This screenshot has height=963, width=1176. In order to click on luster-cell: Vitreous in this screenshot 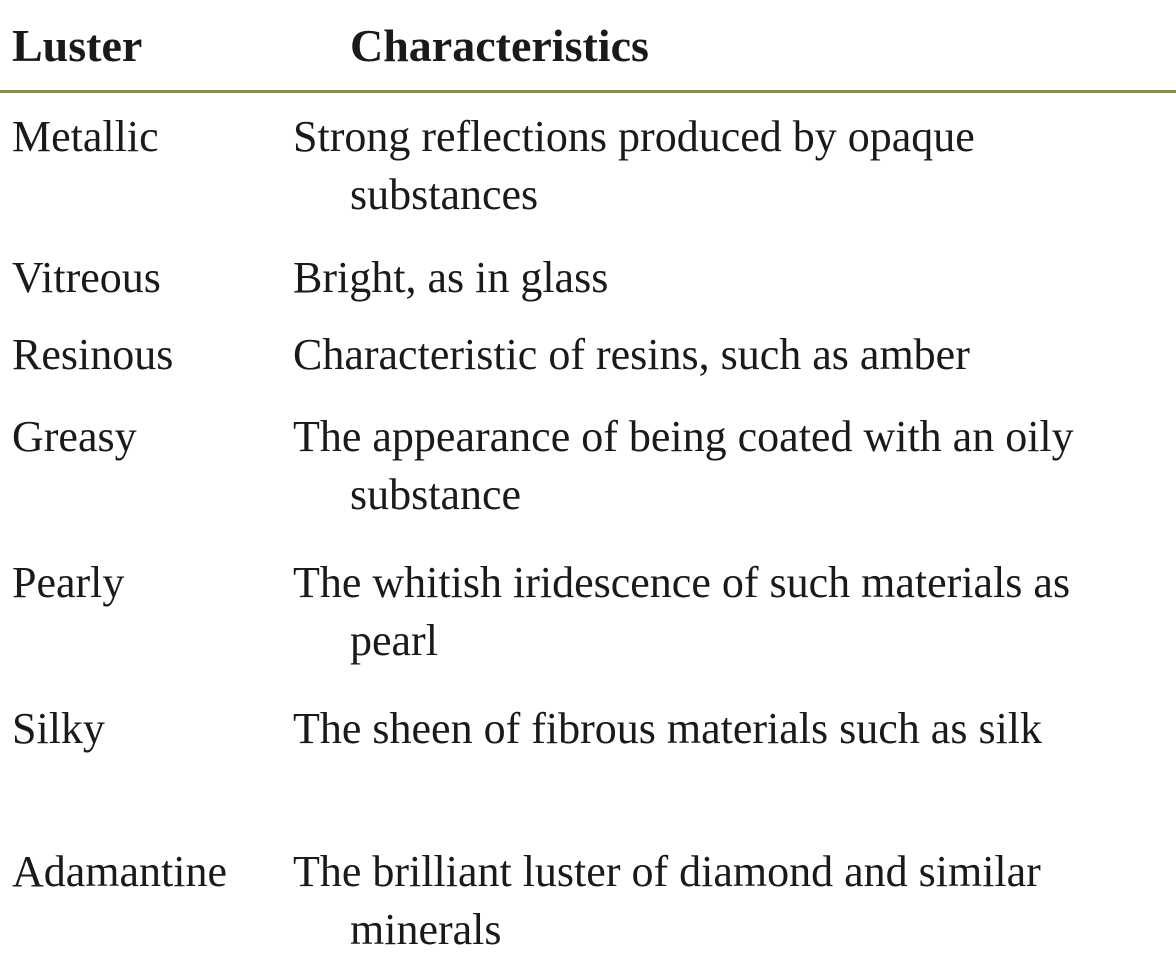, I will do `click(86, 277)`.